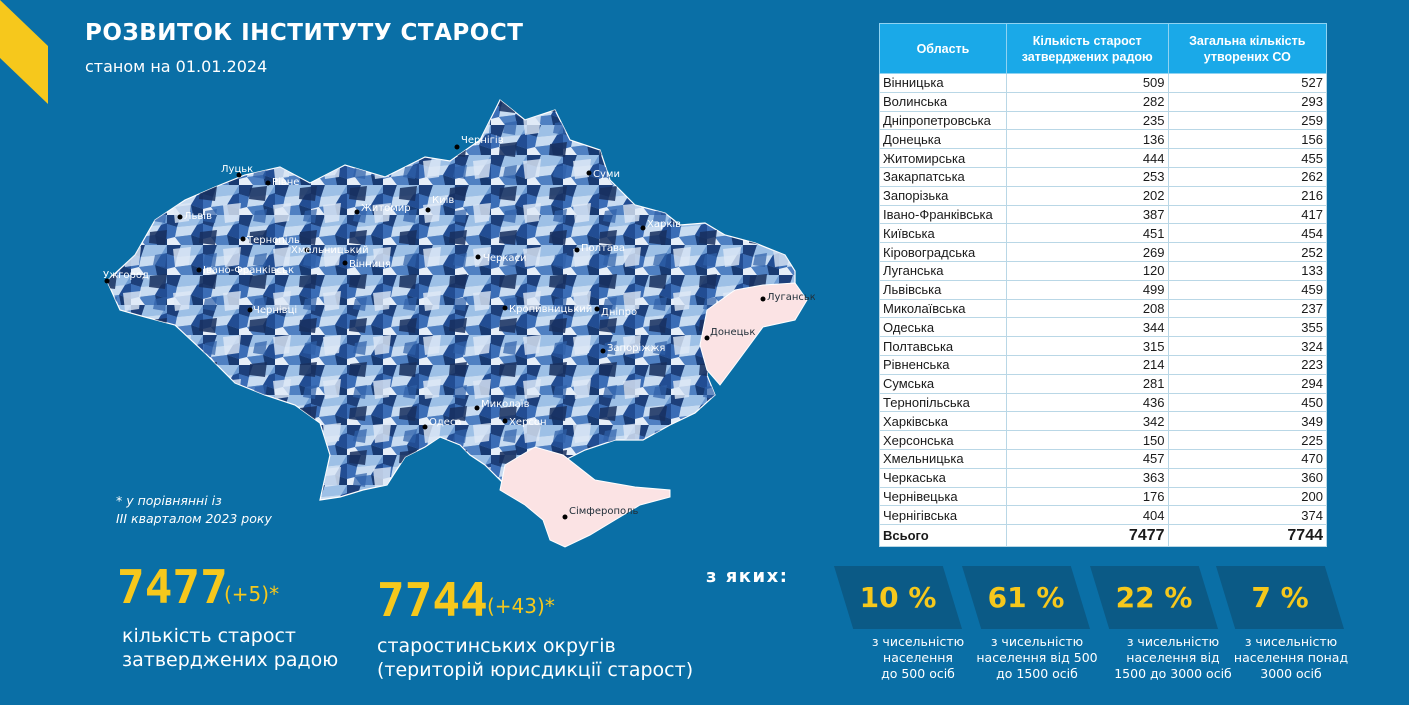 Image resolution: width=1409 pixels, height=705 pixels. What do you see at coordinates (606, 174) in the screenshot?
I see `svg-text: Суми` at bounding box center [606, 174].